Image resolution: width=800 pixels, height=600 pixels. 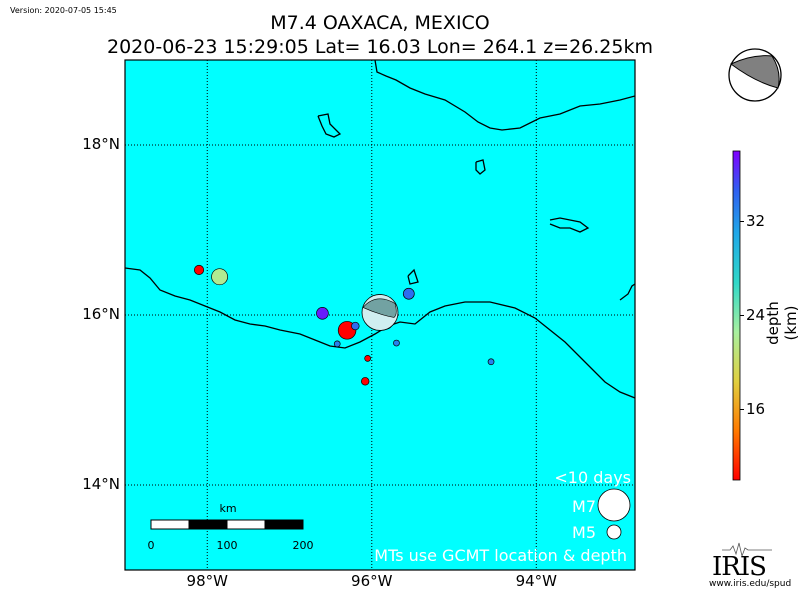 I want to click on legend-m5-circle, so click(x=614, y=532).